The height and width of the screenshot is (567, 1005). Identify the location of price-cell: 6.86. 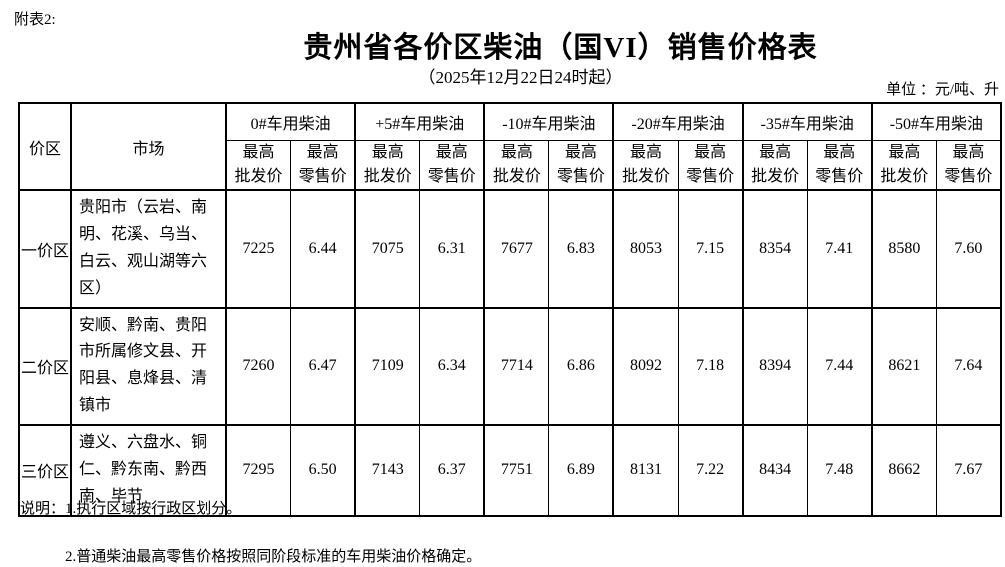
(581, 366).